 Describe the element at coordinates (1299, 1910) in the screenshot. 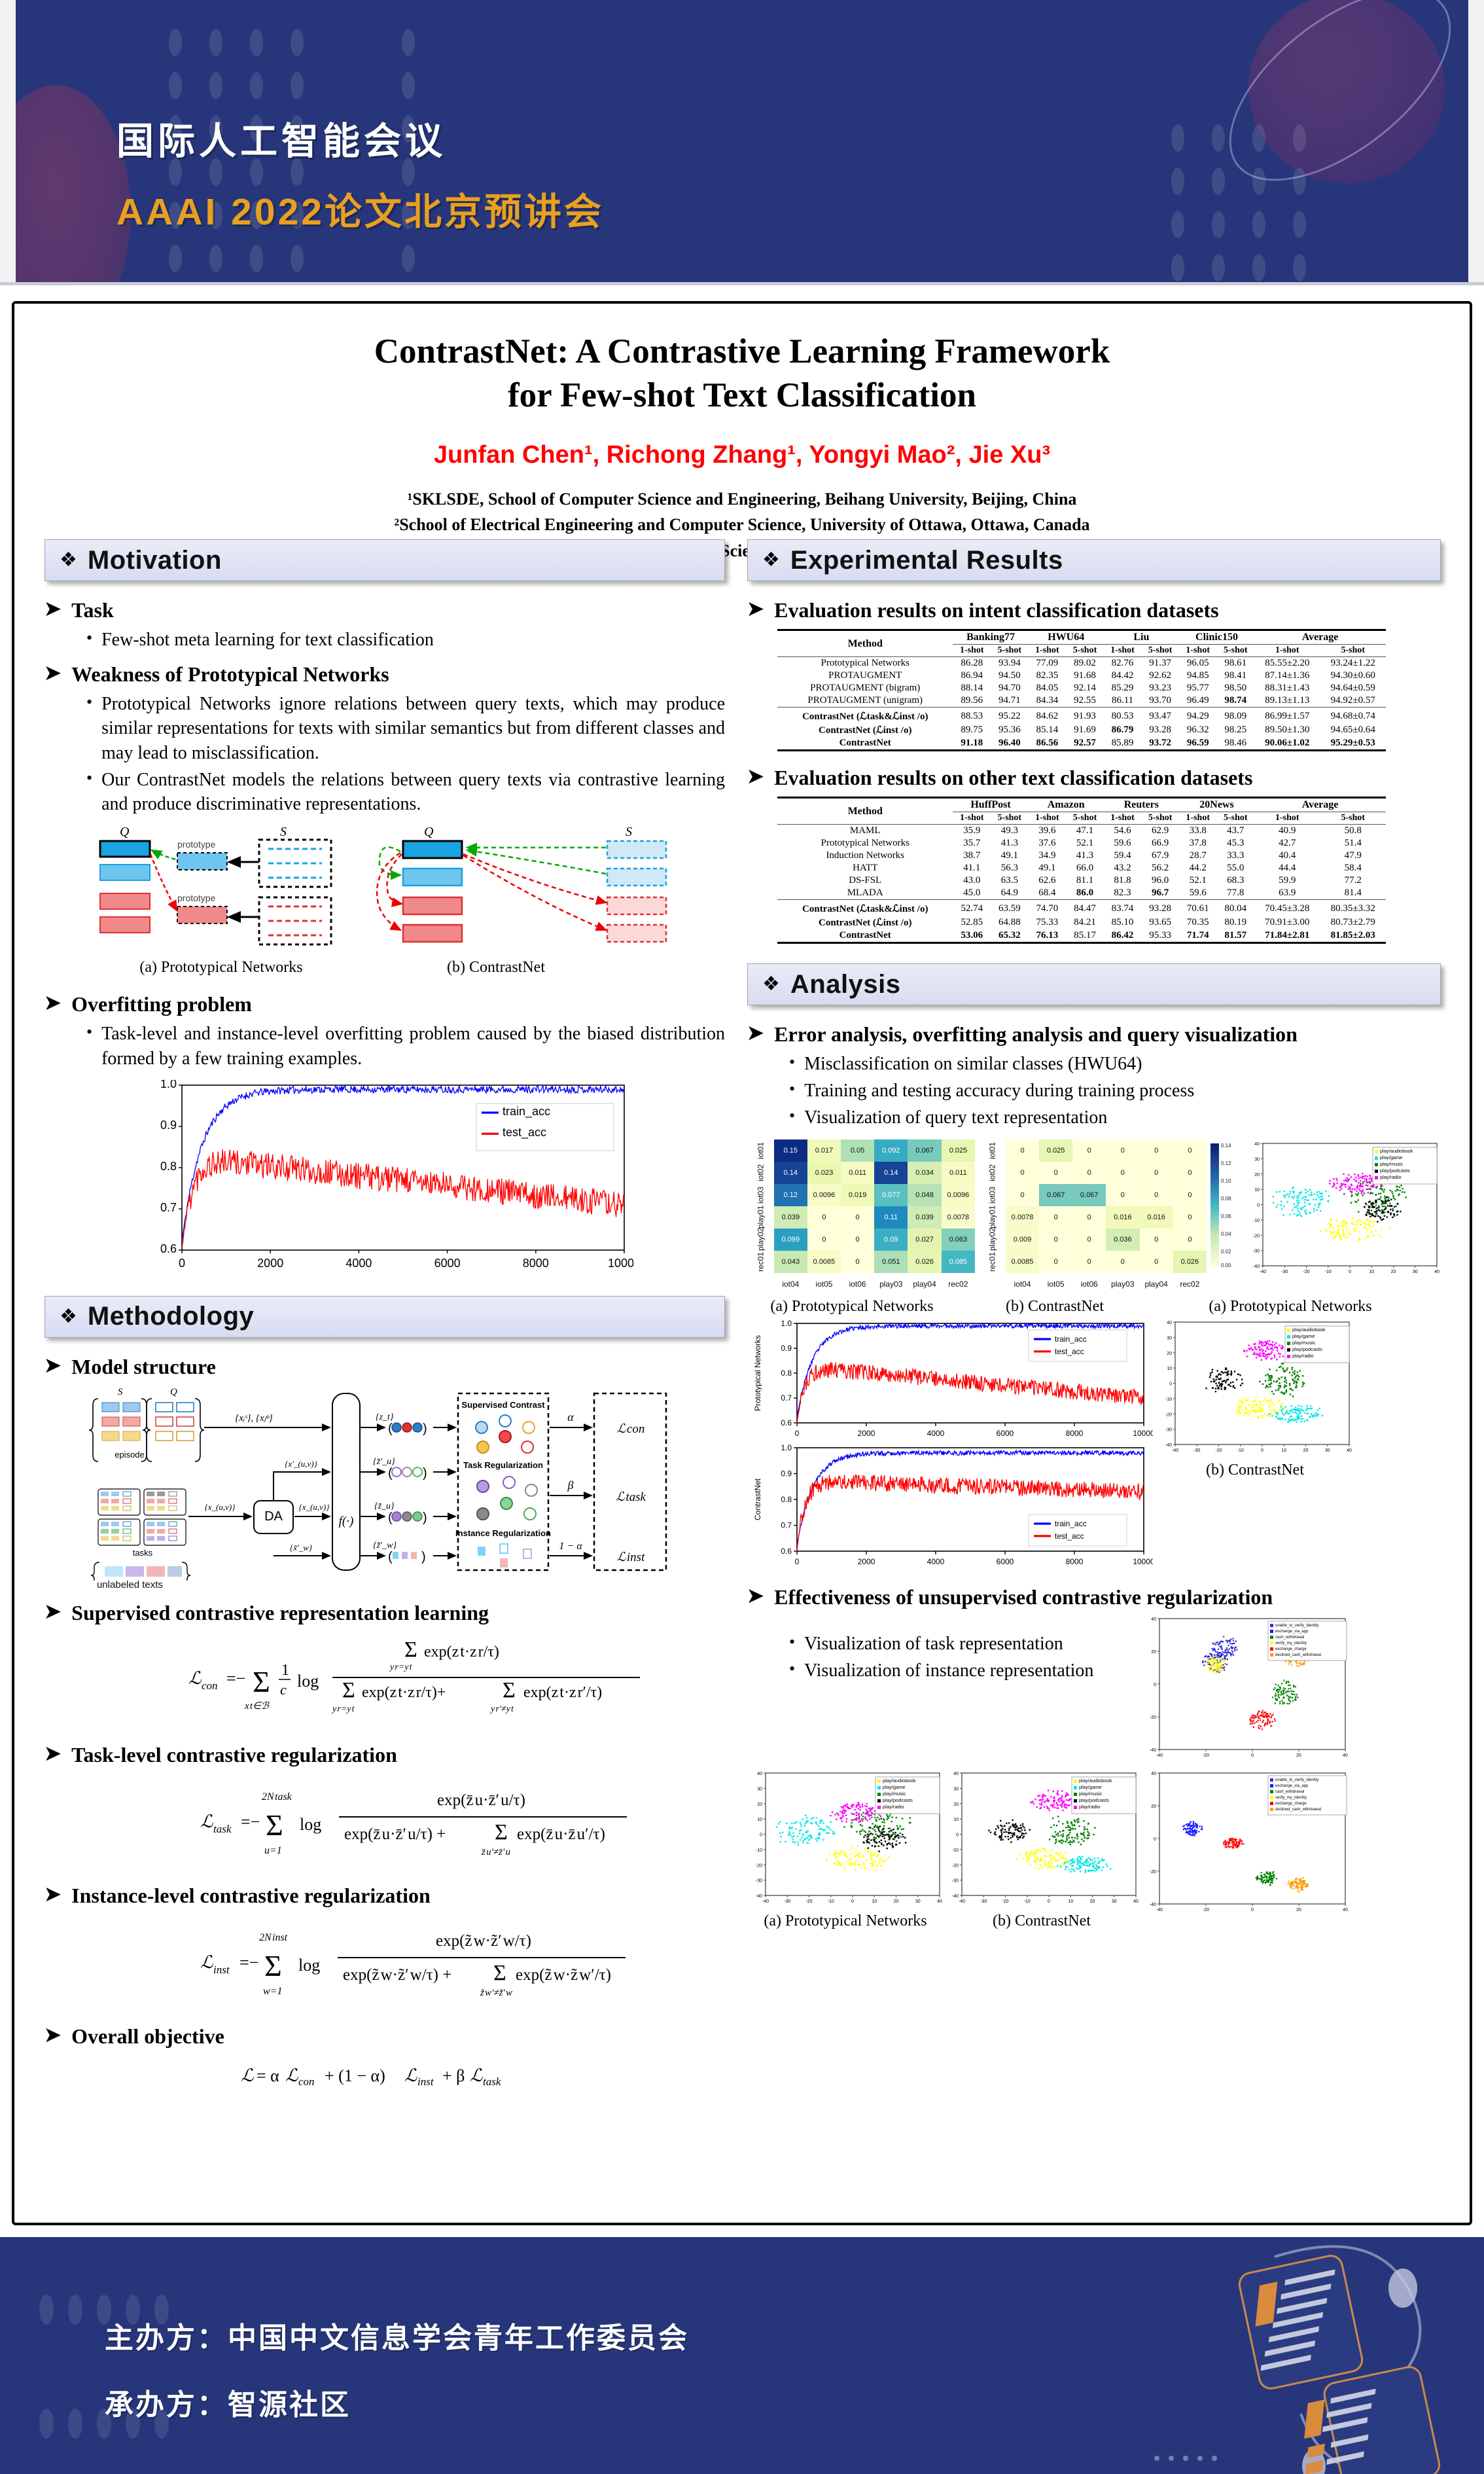

I see `svg-text: 20` at that location.